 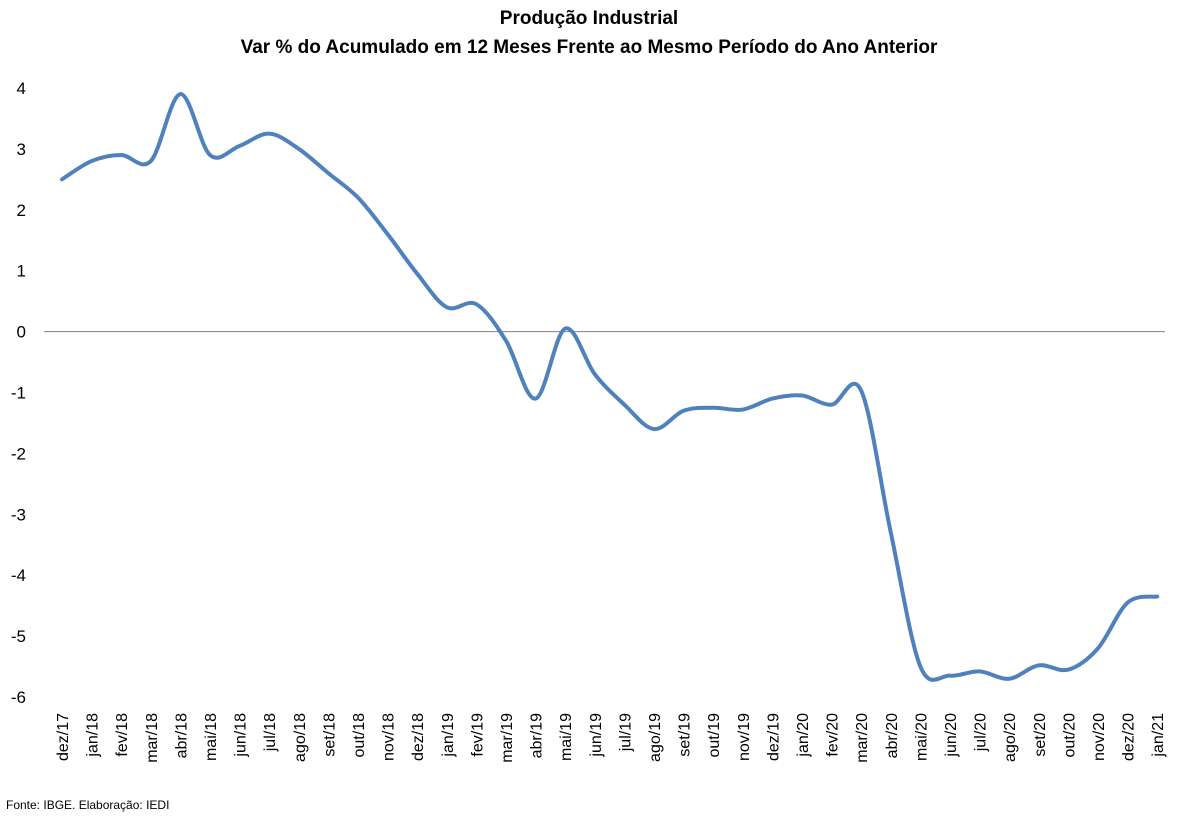 What do you see at coordinates (211, 737) in the screenshot?
I see `x-tick-label: mai/18` at bounding box center [211, 737].